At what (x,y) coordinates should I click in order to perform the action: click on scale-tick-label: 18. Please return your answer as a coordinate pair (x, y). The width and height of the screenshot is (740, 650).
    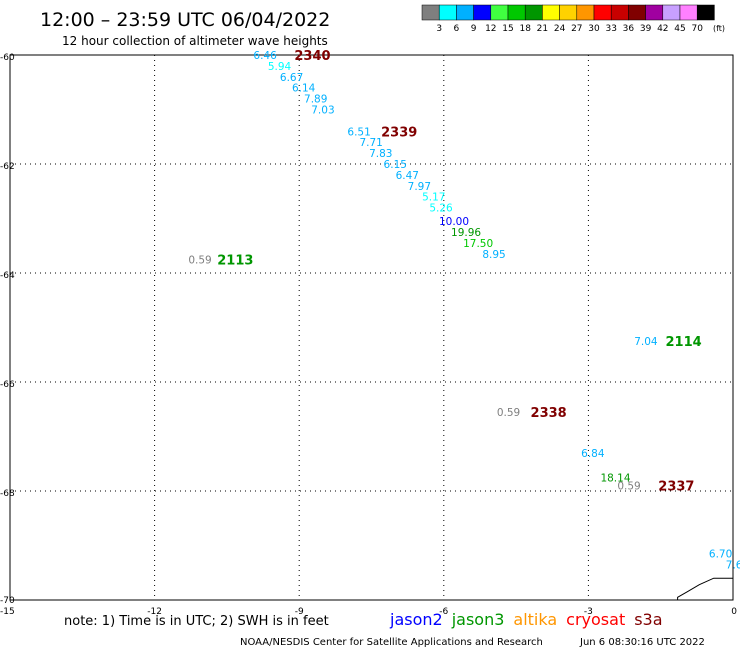
    Looking at the image, I should click on (525, 29).